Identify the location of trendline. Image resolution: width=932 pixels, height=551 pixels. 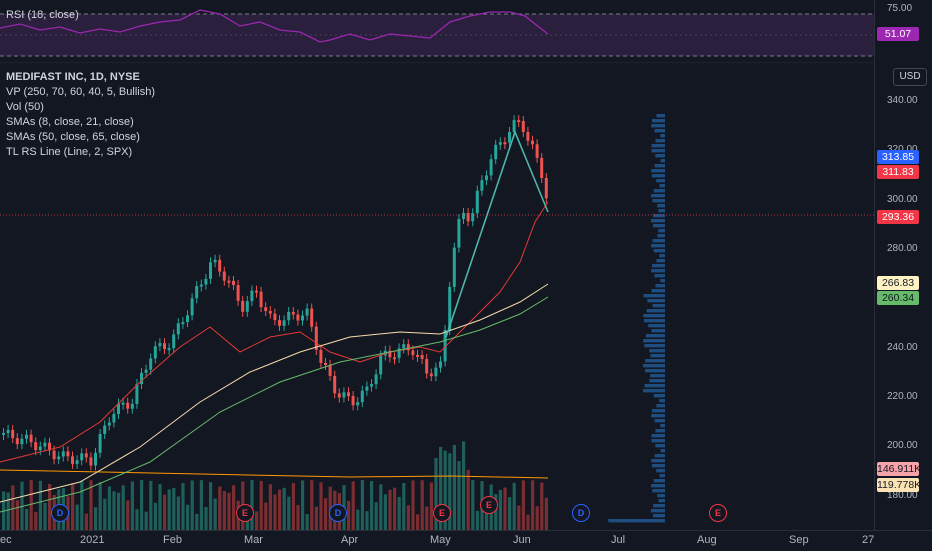
(497, 233).